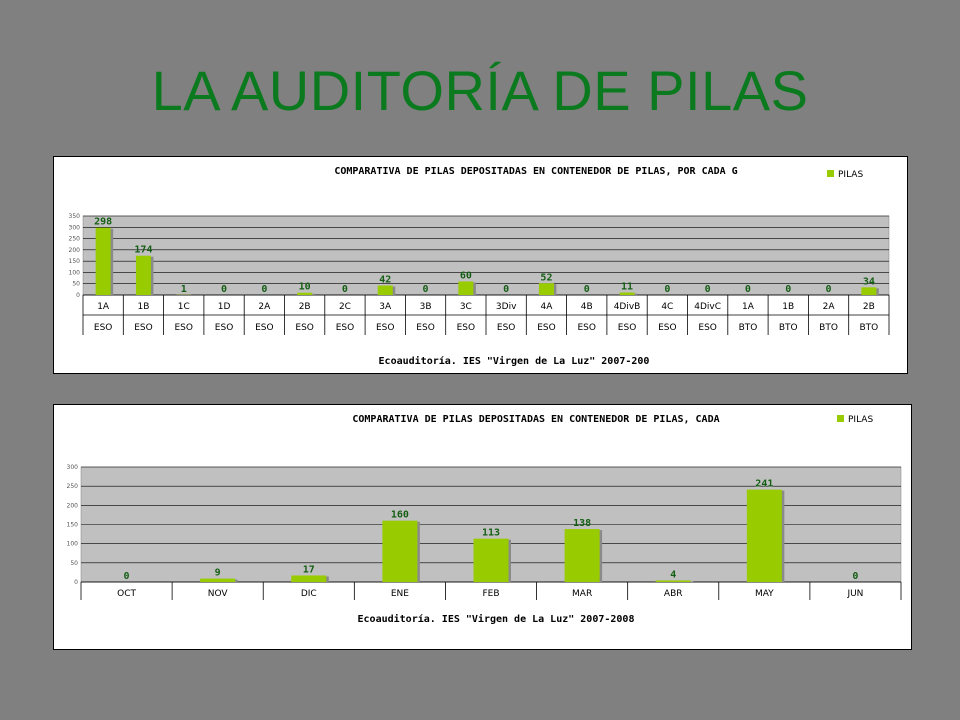 This screenshot has height=720, width=960. I want to click on data-label: 4, so click(673, 574).